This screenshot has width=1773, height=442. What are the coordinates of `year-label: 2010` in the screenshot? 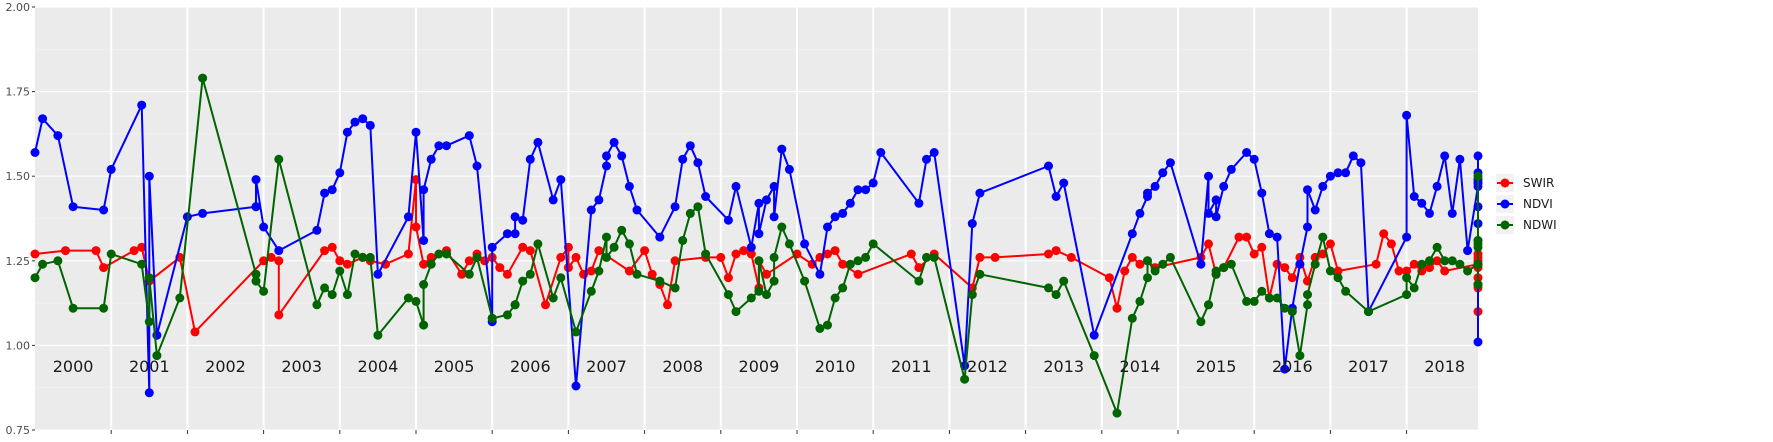 It's located at (835, 366).